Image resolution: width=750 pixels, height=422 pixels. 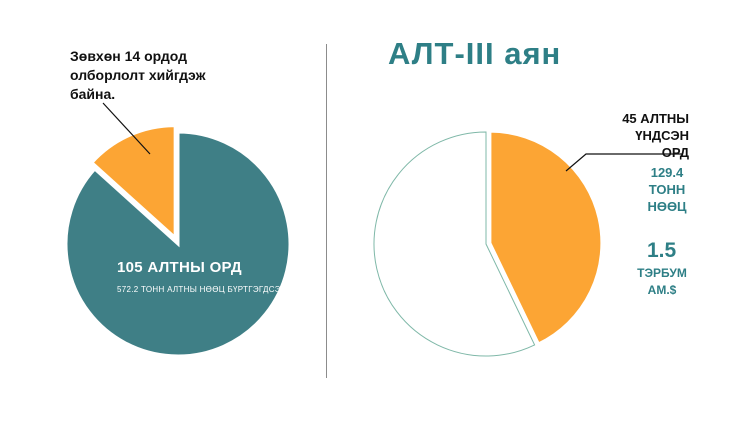 What do you see at coordinates (202, 289) in the screenshot?
I see `left-pie-subtitle: 572.2 ТОНН АЛТНЫ НӨӨЦ БҮРТГЭГДСЭН` at bounding box center [202, 289].